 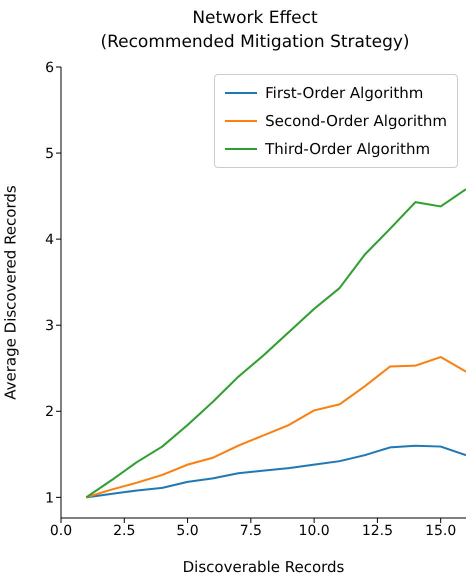 What do you see at coordinates (49, 326) in the screenshot?
I see `y-tick-label: 3` at bounding box center [49, 326].